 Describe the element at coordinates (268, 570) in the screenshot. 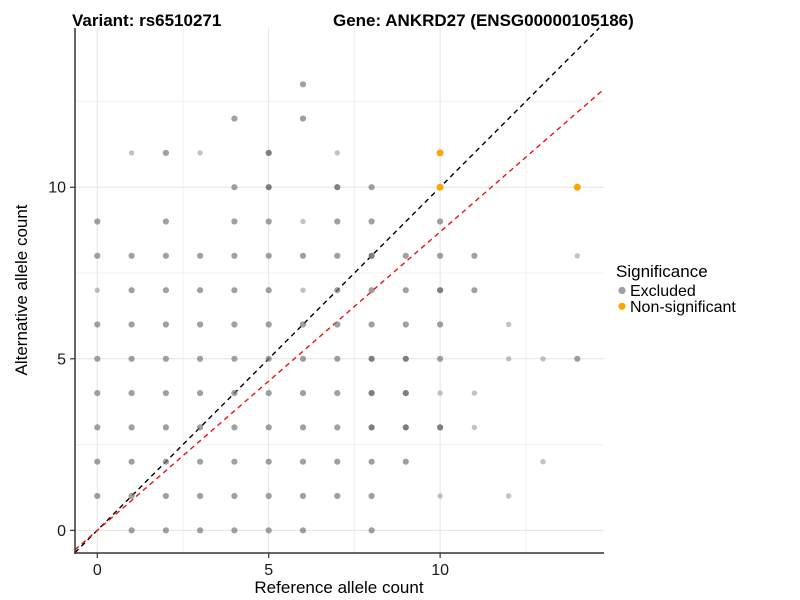

I see `x-tick-label: 5` at that location.